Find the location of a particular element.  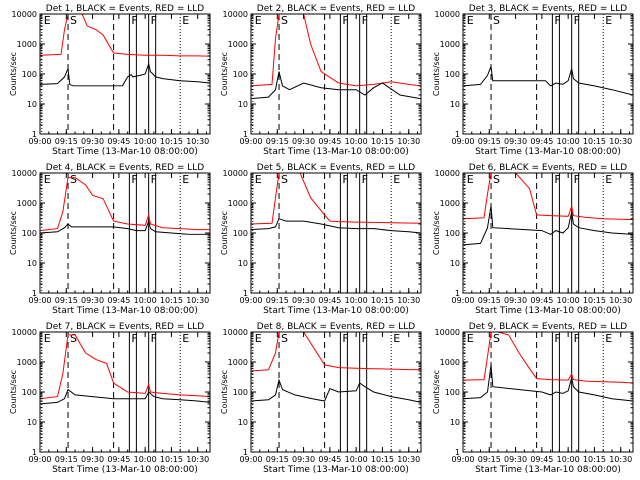

det-7-ytick-label-1: 1 is located at coordinates (34, 452).